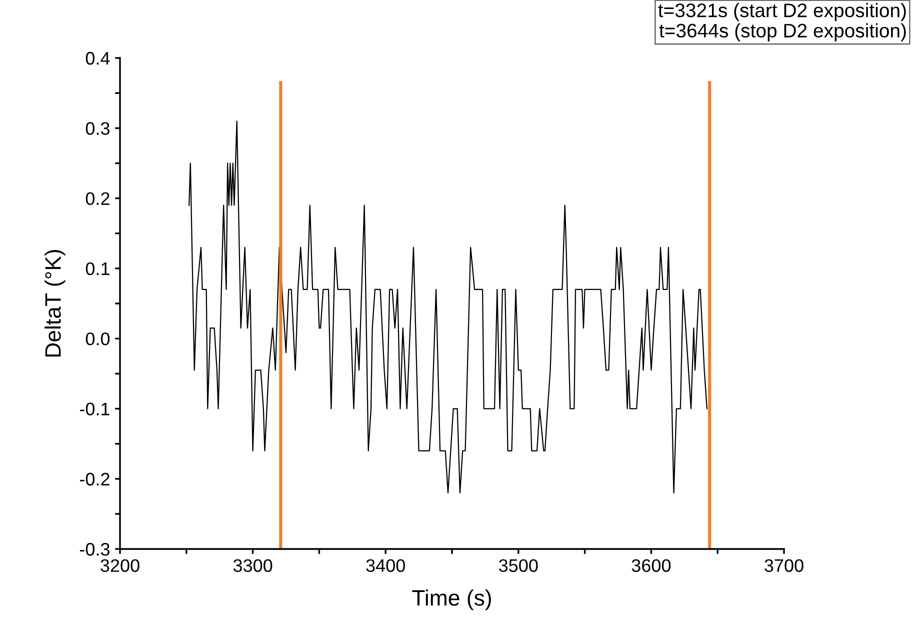  What do you see at coordinates (518, 565) in the screenshot?
I see `x-tick-label: 3500` at bounding box center [518, 565].